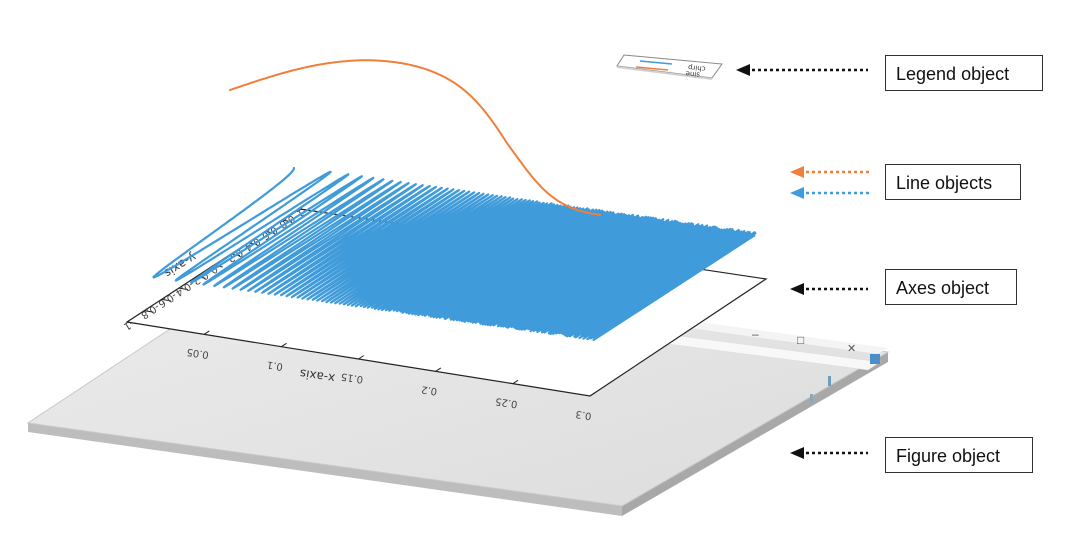 This screenshot has width=1066, height=547. Describe the element at coordinates (429, 389) in the screenshot. I see `x-tick-label: 0.2` at that location.